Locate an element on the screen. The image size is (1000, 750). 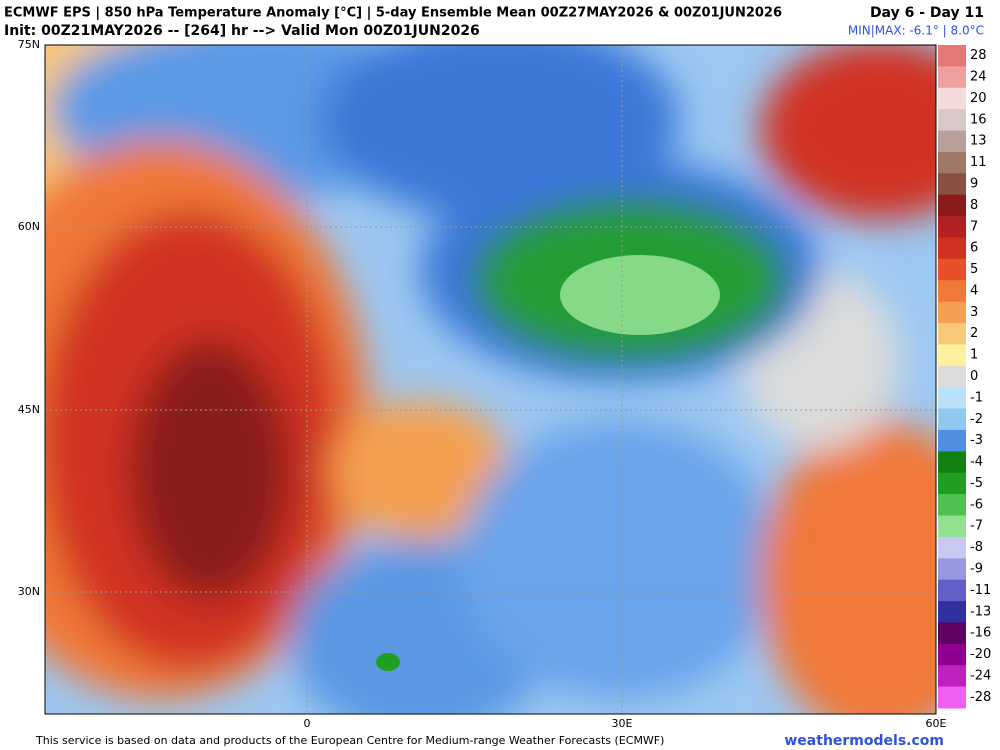
colorbar-label: 7 is located at coordinates (974, 226).